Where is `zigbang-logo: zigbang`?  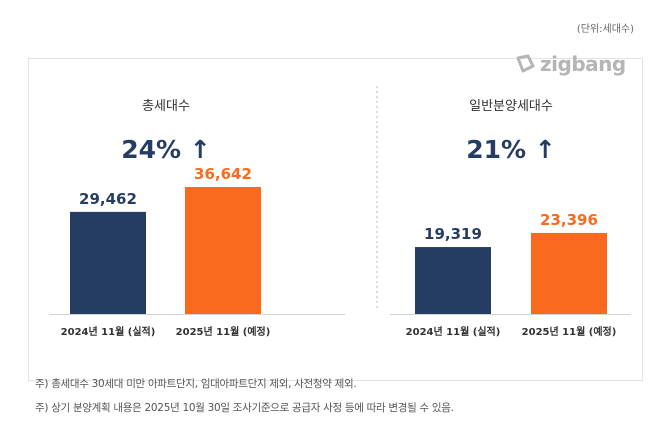 zigbang-logo: zigbang is located at coordinates (570, 64).